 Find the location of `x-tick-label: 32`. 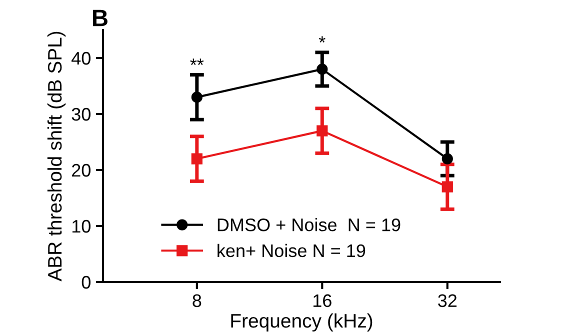

x-tick-label: 32 is located at coordinates (447, 301).